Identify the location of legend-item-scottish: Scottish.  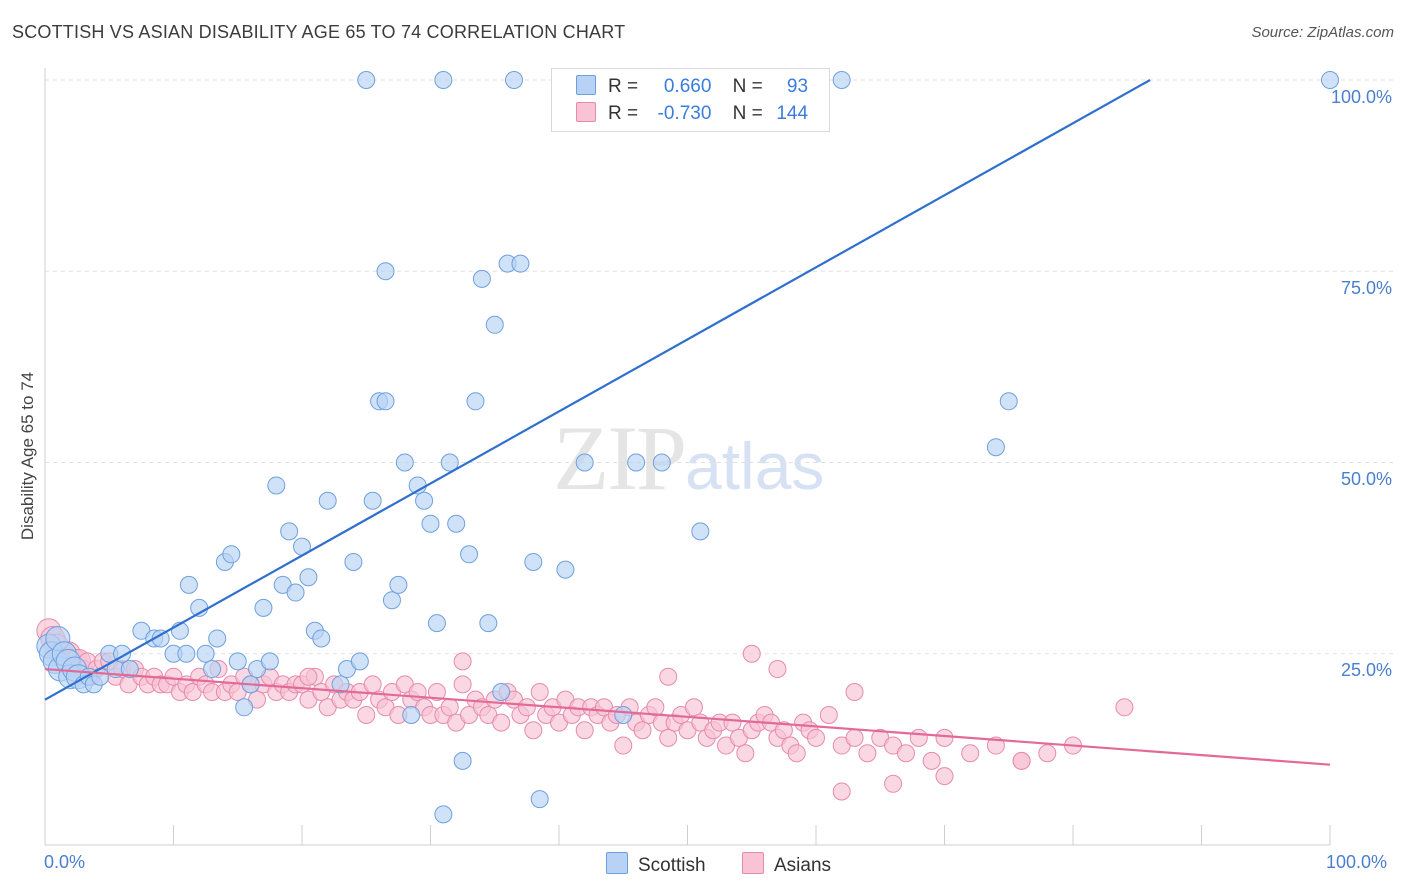
(656, 864).